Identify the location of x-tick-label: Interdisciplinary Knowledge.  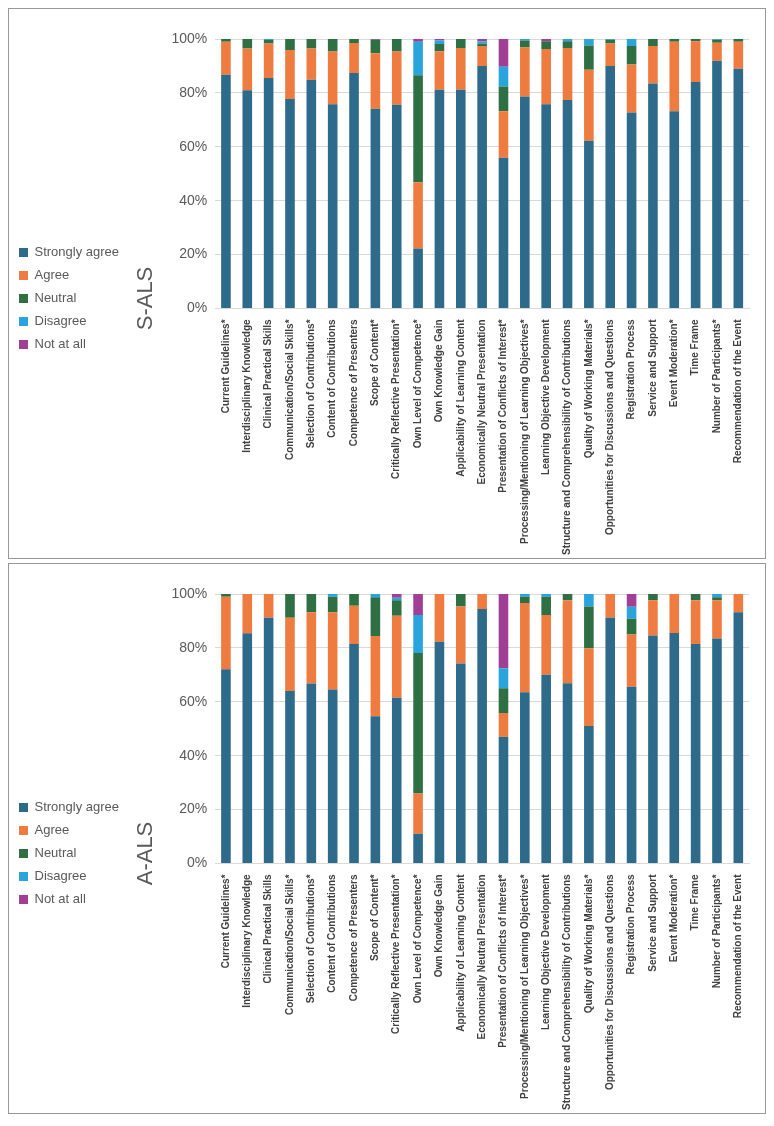
(247, 941).